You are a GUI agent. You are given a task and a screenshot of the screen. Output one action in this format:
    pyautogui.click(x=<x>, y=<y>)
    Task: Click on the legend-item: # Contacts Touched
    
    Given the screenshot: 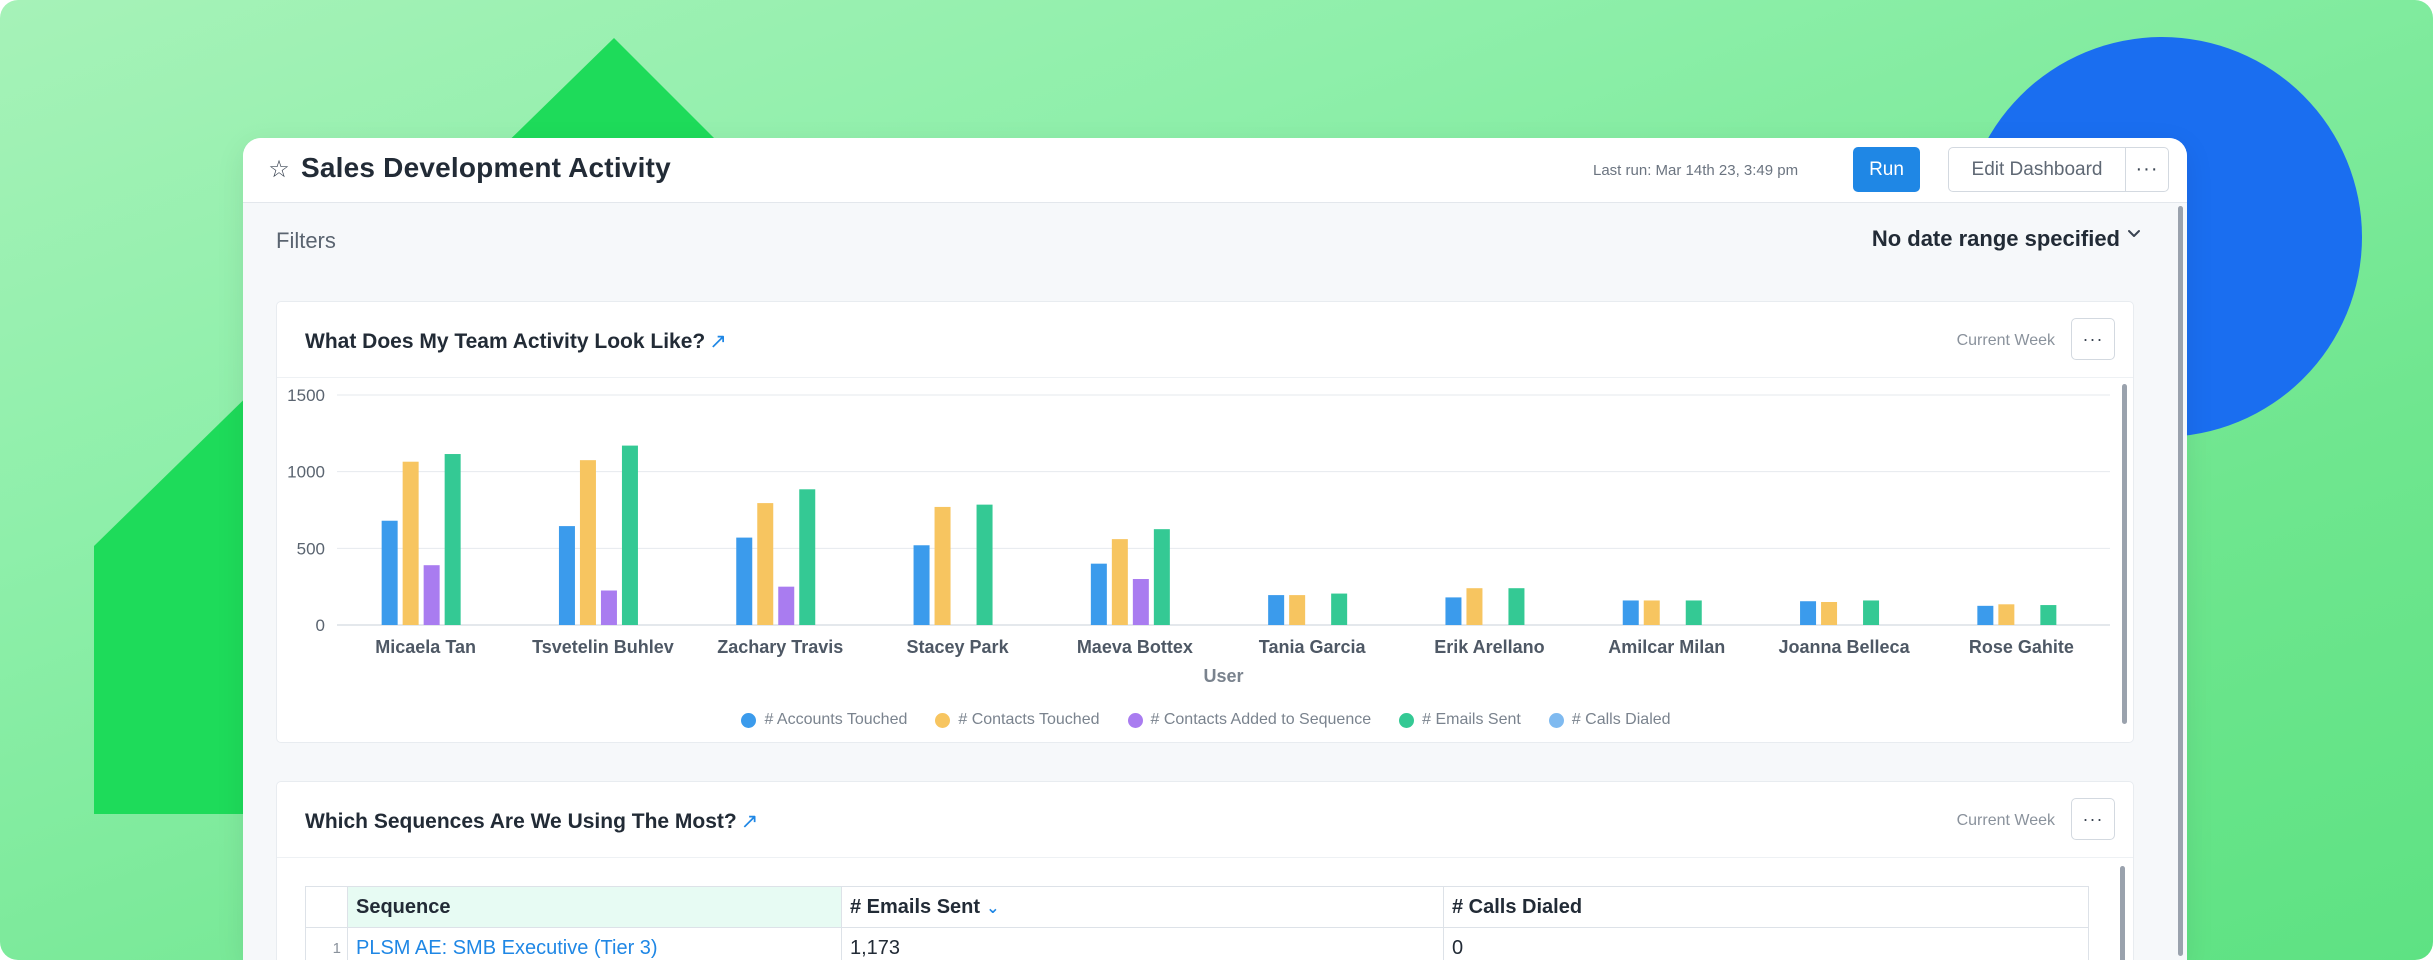 What is the action you would take?
    pyautogui.click(x=1017, y=720)
    